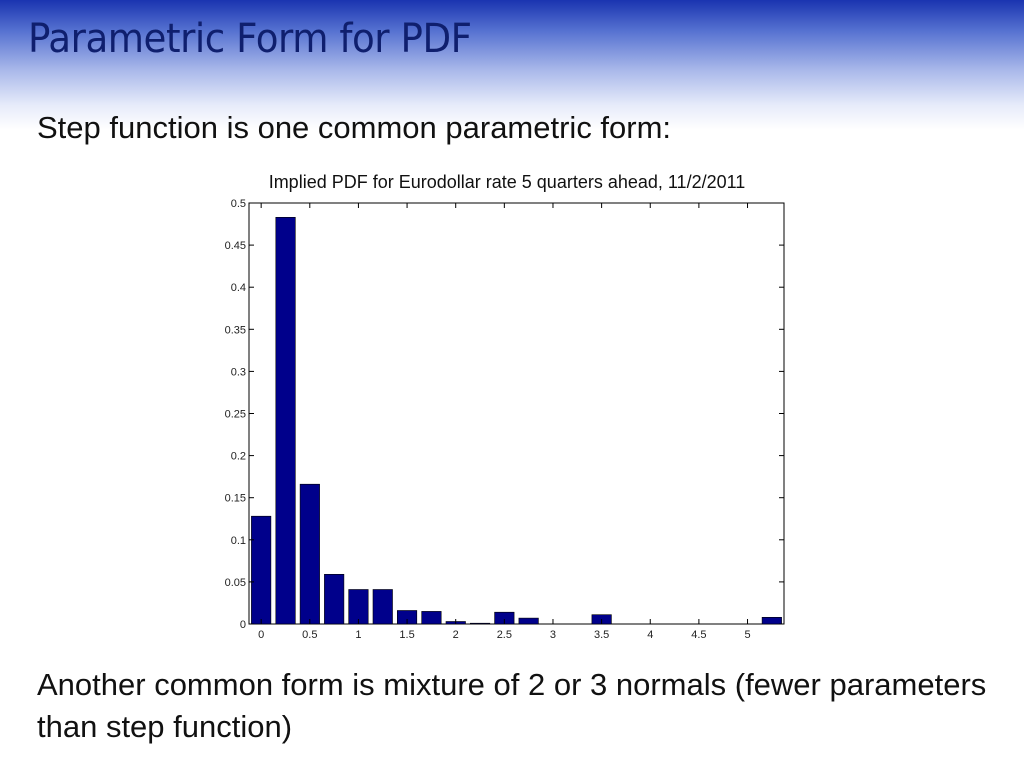  Describe the element at coordinates (553, 635) in the screenshot. I see `x-tick-label-6: 3` at that location.